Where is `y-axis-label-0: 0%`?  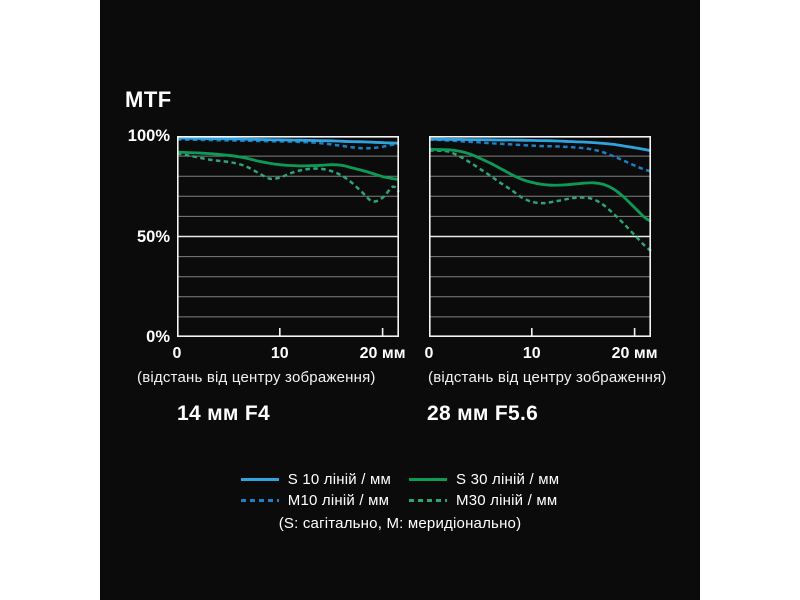 y-axis-label-0: 0% is located at coordinates (158, 337).